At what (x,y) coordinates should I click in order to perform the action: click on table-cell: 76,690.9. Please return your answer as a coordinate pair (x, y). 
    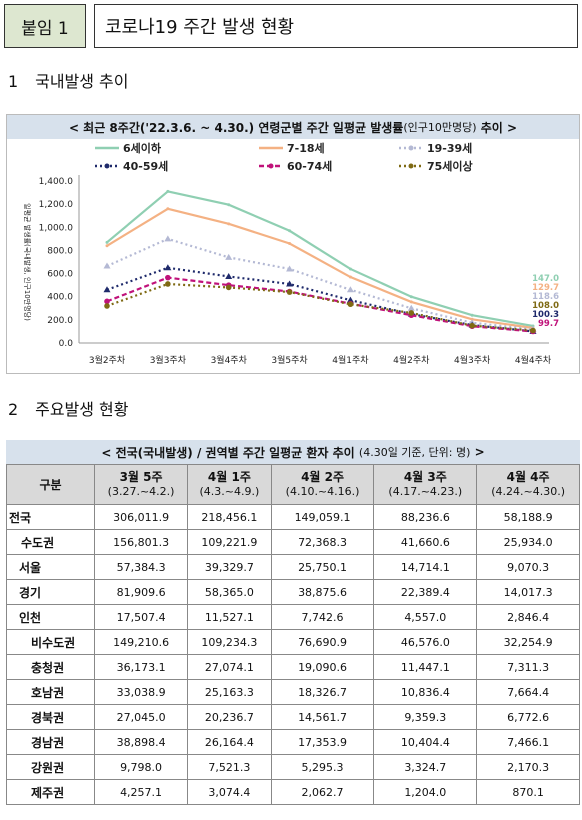
    Looking at the image, I should click on (322, 642).